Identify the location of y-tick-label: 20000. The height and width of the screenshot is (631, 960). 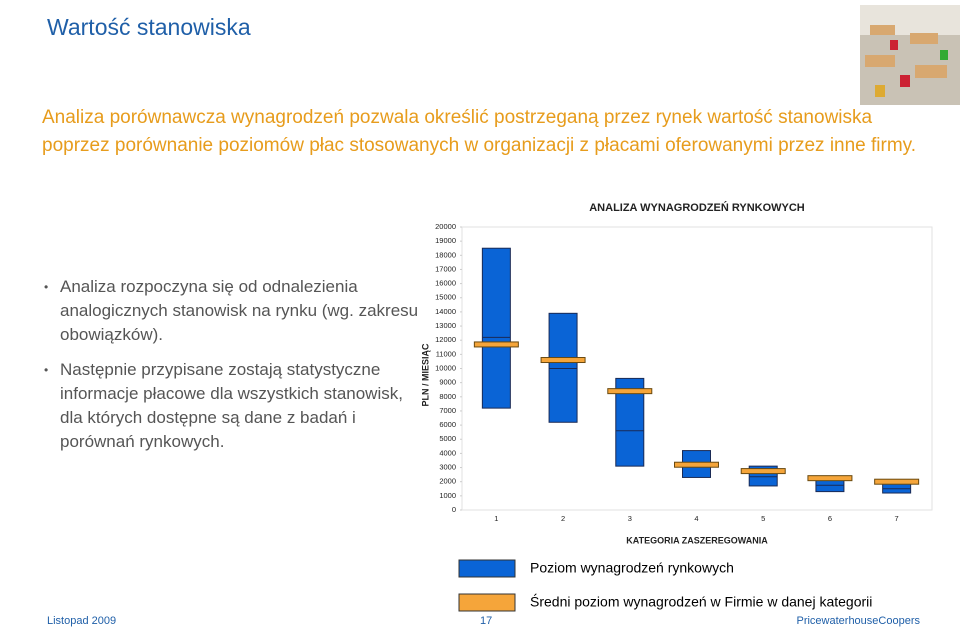
(445, 226).